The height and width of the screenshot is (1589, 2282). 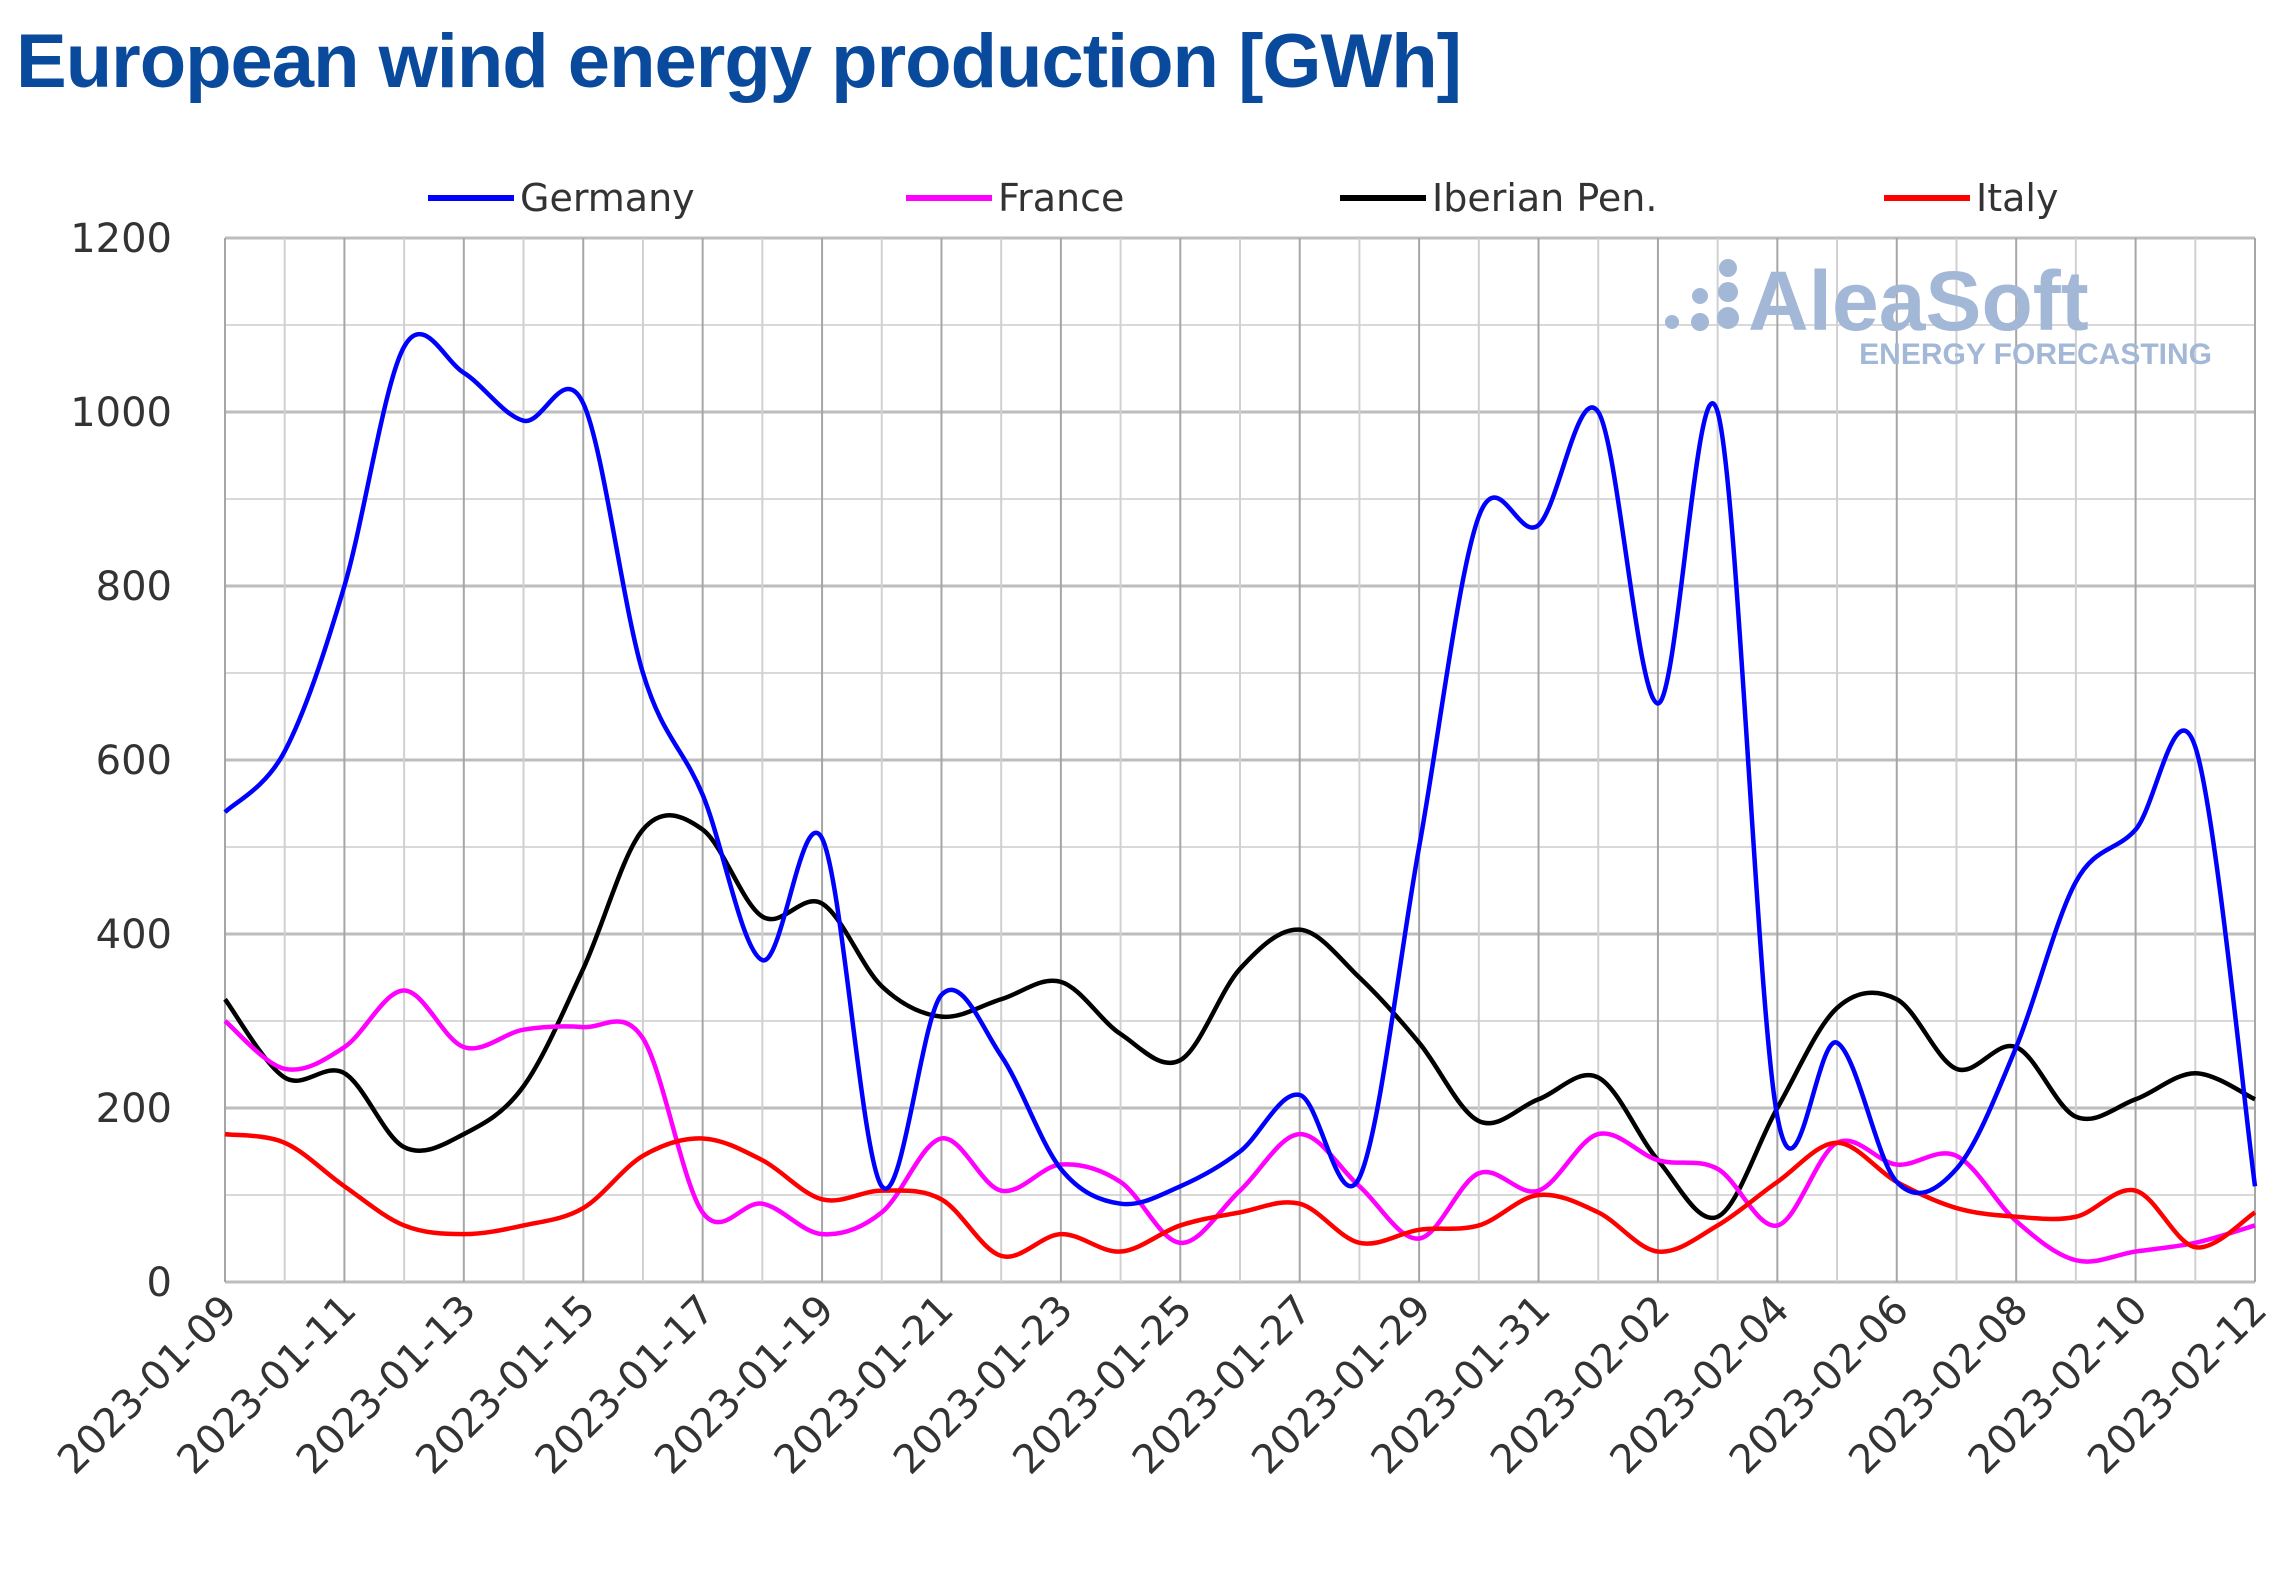 What do you see at coordinates (1544, 198) in the screenshot?
I see `legend-label: Iberian Pen.` at bounding box center [1544, 198].